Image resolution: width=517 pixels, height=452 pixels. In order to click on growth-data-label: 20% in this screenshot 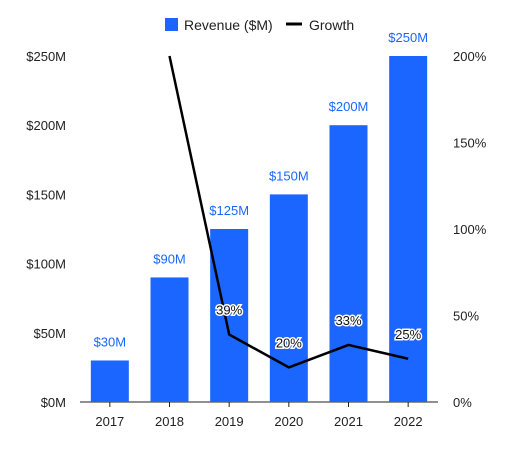, I will do `click(289, 342)`.